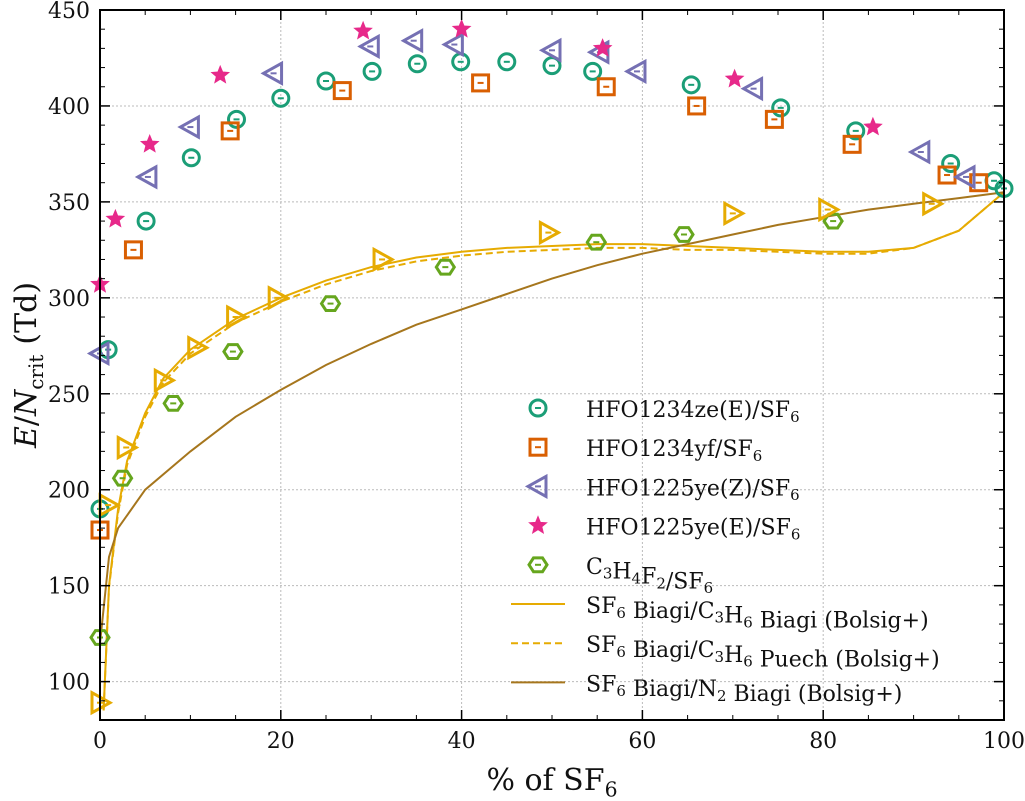 The height and width of the screenshot is (801, 1025). I want to click on x-tick-label: 0, so click(100, 741).